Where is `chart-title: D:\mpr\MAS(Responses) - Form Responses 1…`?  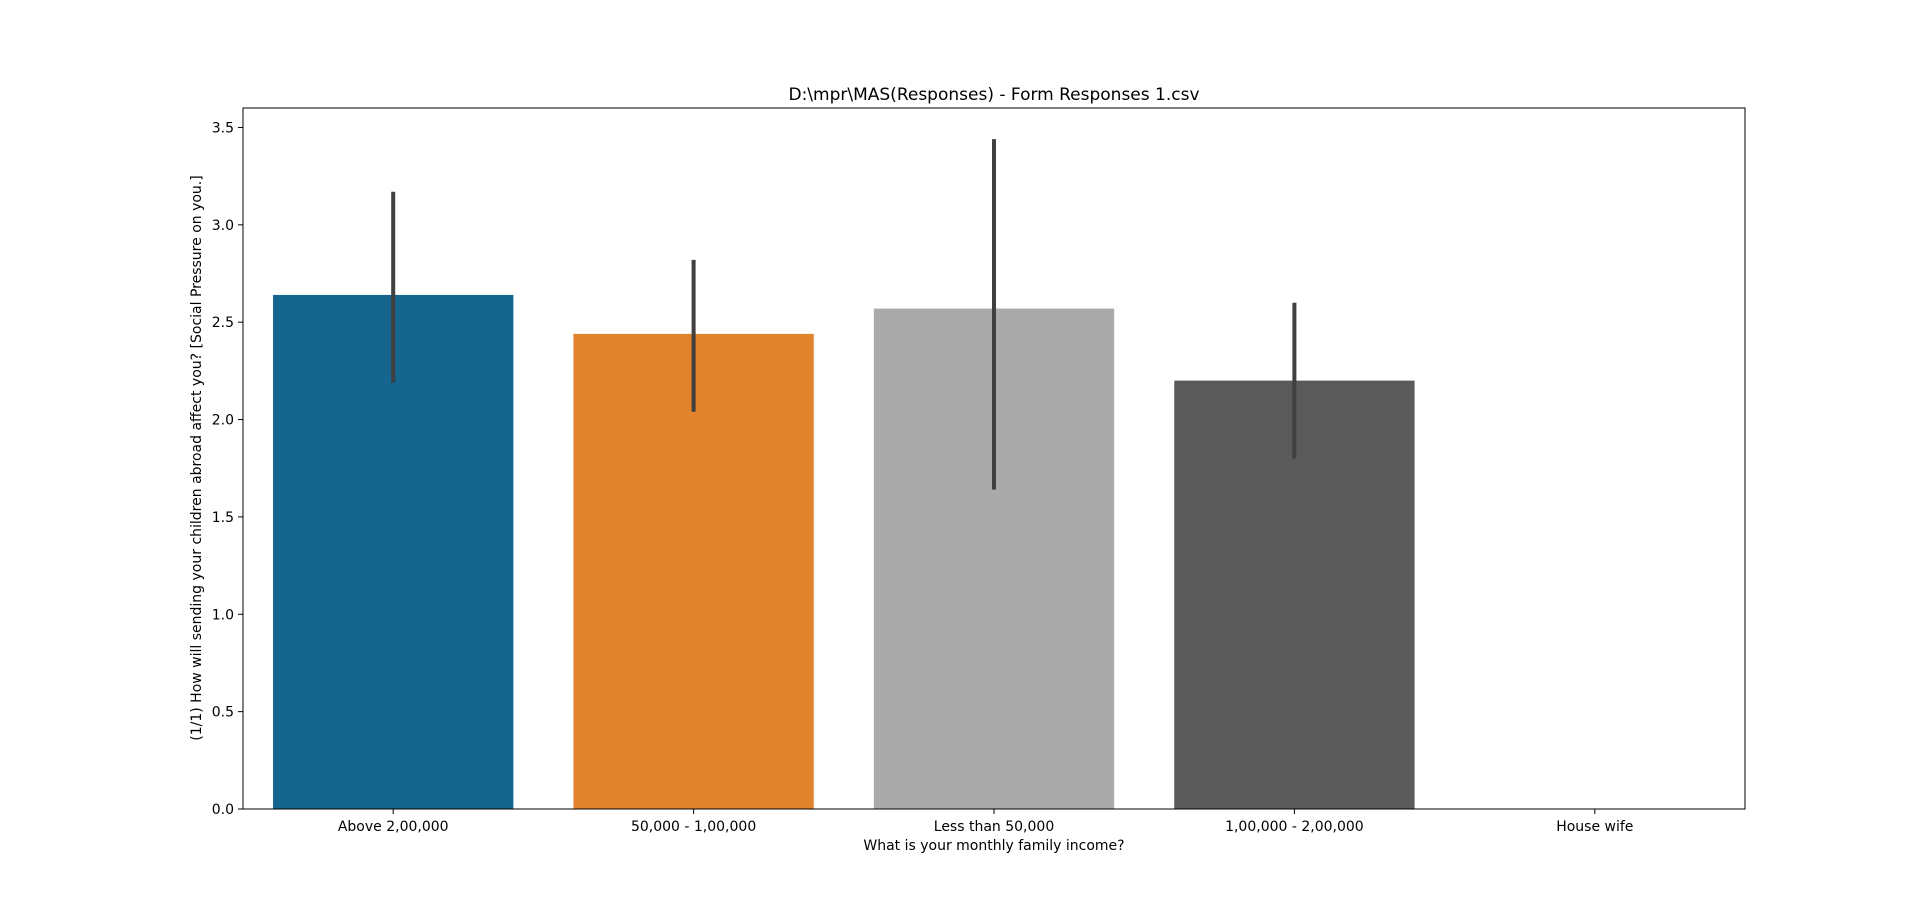 chart-title: D:\mpr\MAS(Responses) - Form Responses 1… is located at coordinates (993, 95).